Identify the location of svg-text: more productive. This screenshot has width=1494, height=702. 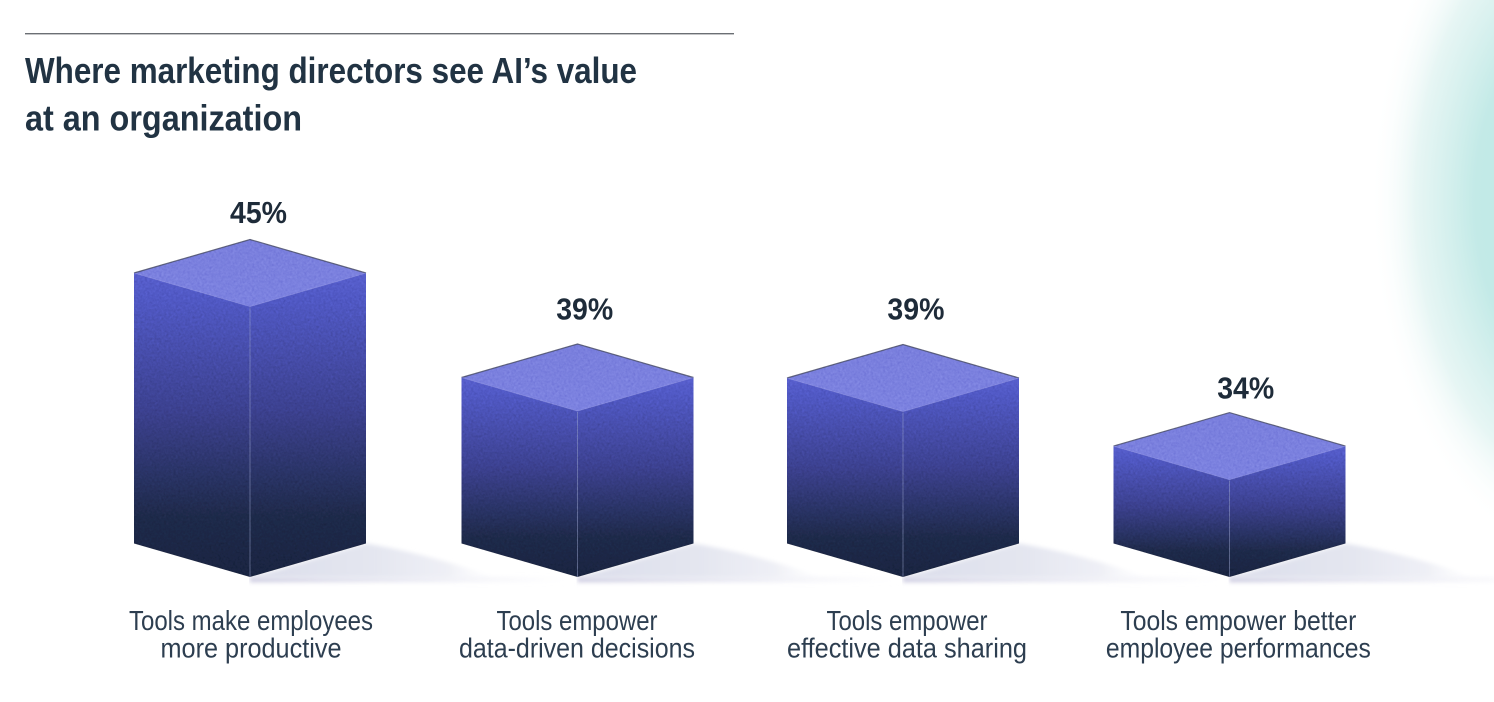
(251, 648).